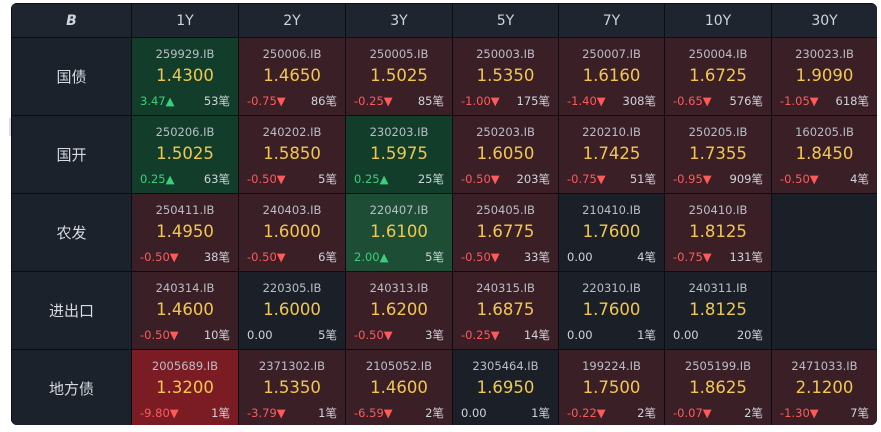 The height and width of the screenshot is (432, 881). I want to click on bond-yield: 1.5350, so click(292, 387).